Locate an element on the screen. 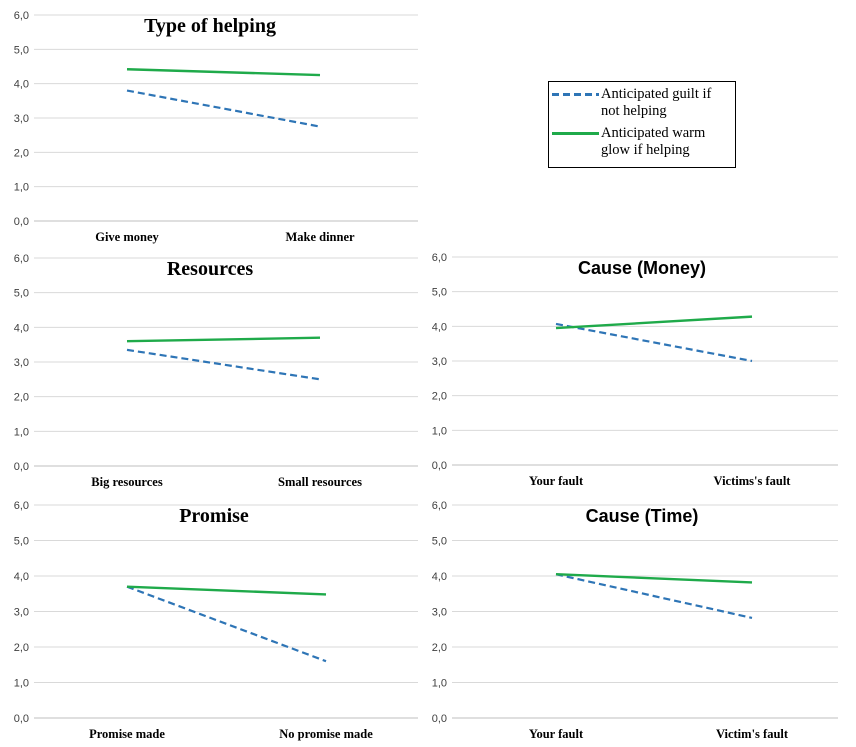  legend-swatch-guilt is located at coordinates (575, 94).